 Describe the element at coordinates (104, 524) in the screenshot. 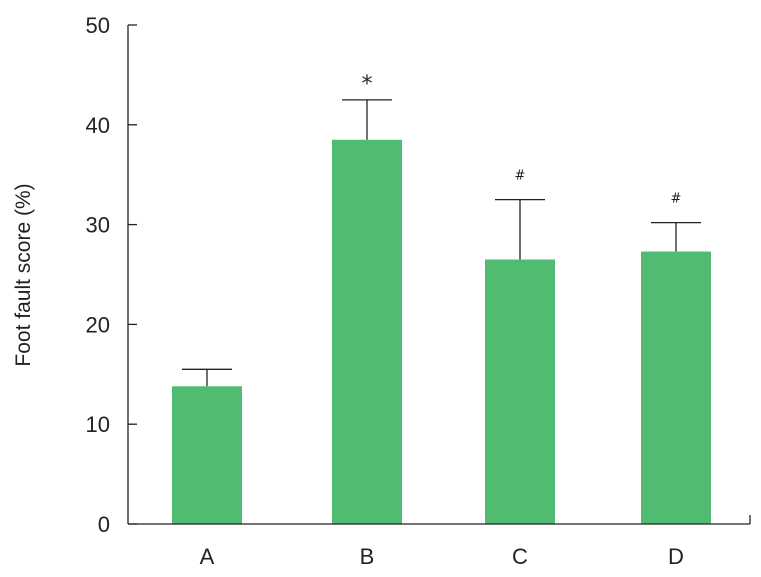

I see `y-tick-label-0: 0` at that location.